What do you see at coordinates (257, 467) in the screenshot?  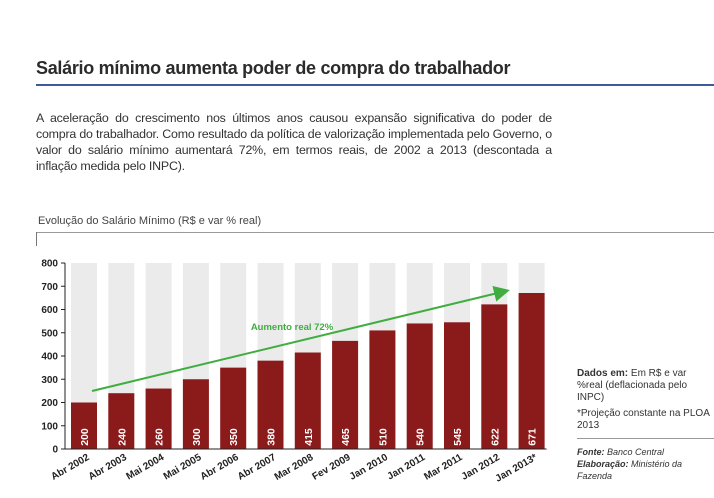 I see `x-tick-label: Abr 2007` at bounding box center [257, 467].